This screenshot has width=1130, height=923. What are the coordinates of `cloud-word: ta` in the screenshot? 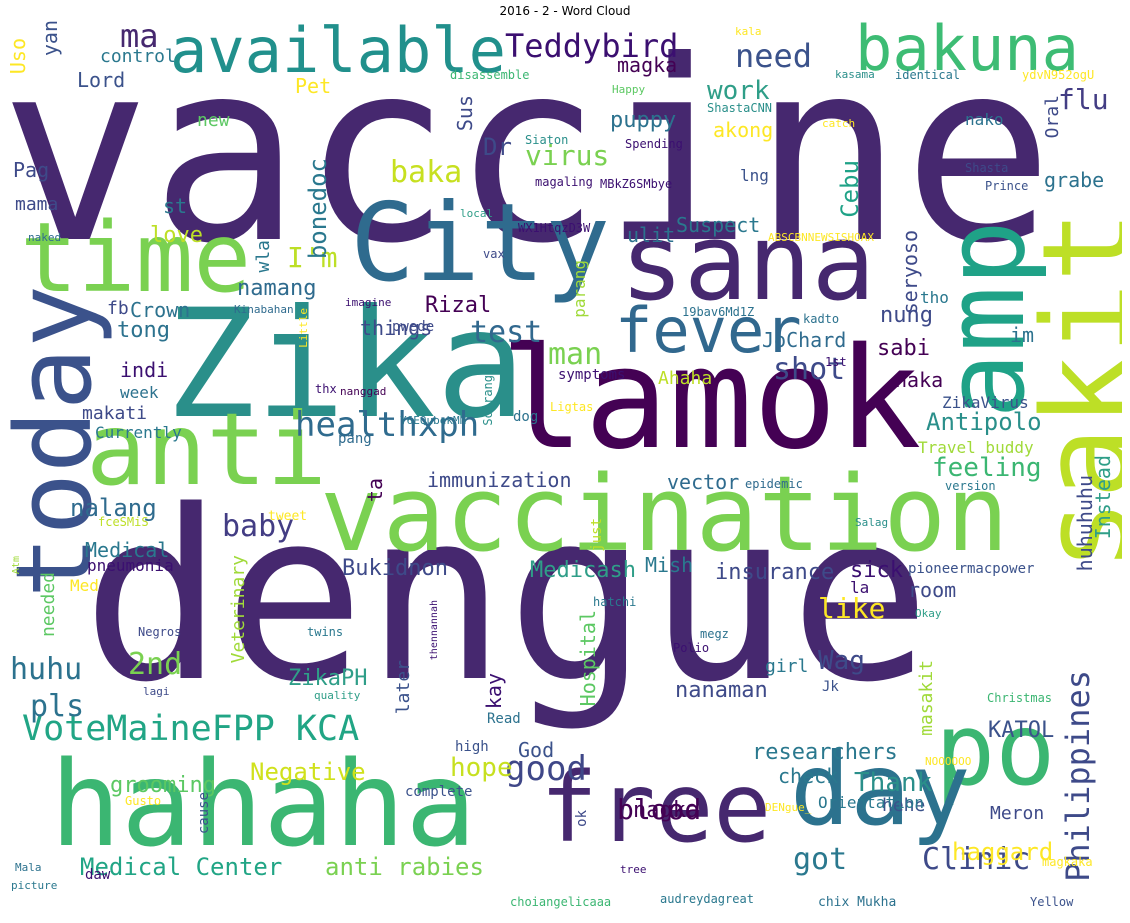 It's located at (375, 490).